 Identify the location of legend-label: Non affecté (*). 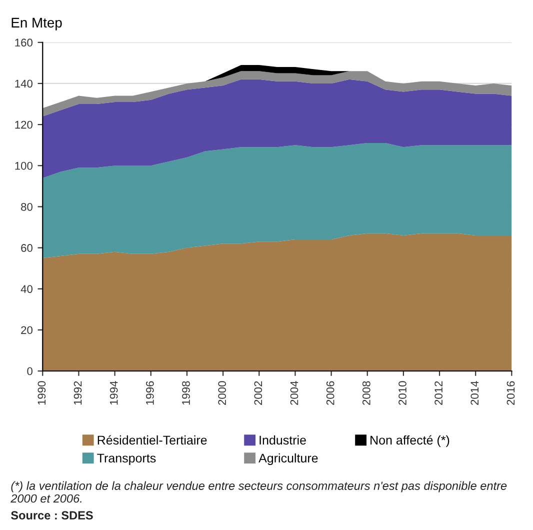
(410, 441).